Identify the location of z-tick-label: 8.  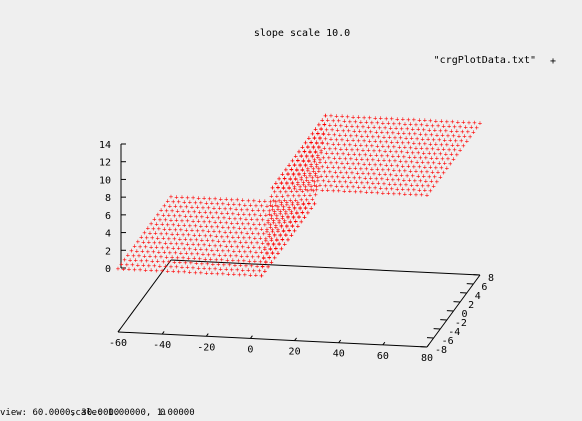
(108, 198).